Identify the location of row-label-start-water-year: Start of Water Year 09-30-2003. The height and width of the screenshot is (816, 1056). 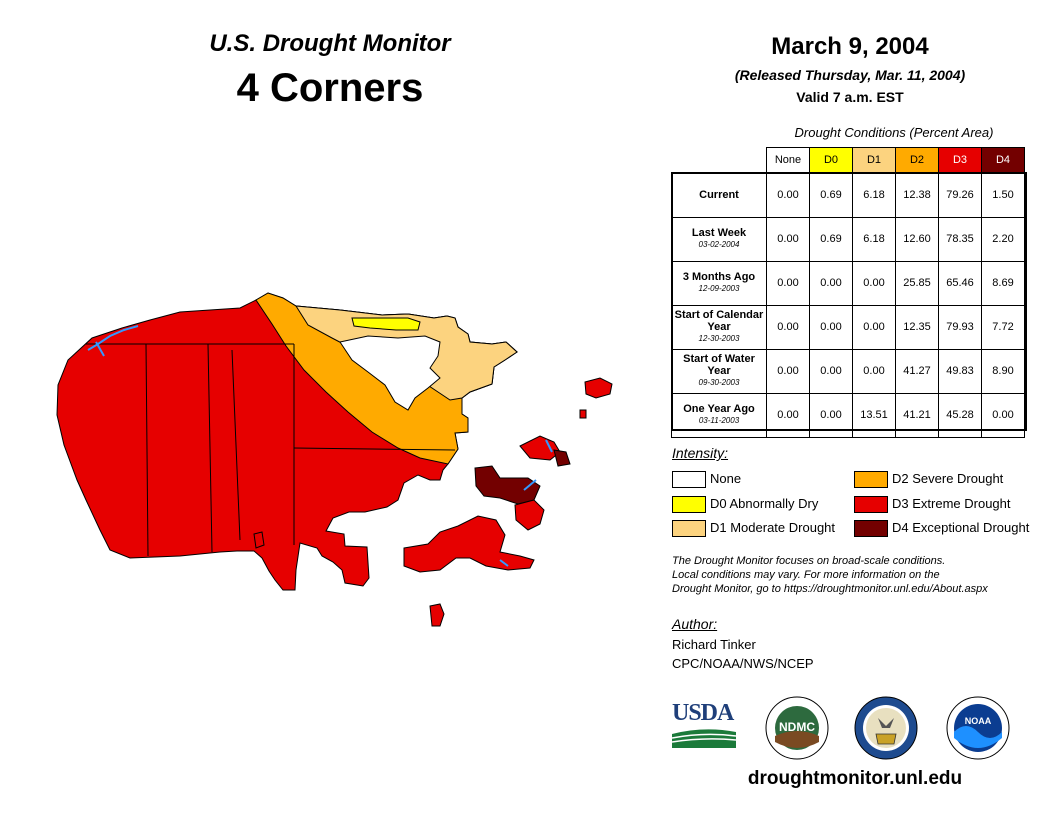
(719, 371).